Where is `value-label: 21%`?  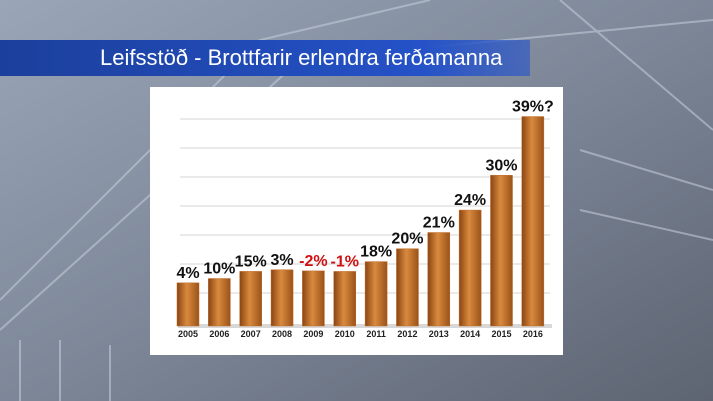 value-label: 21% is located at coordinates (439, 223).